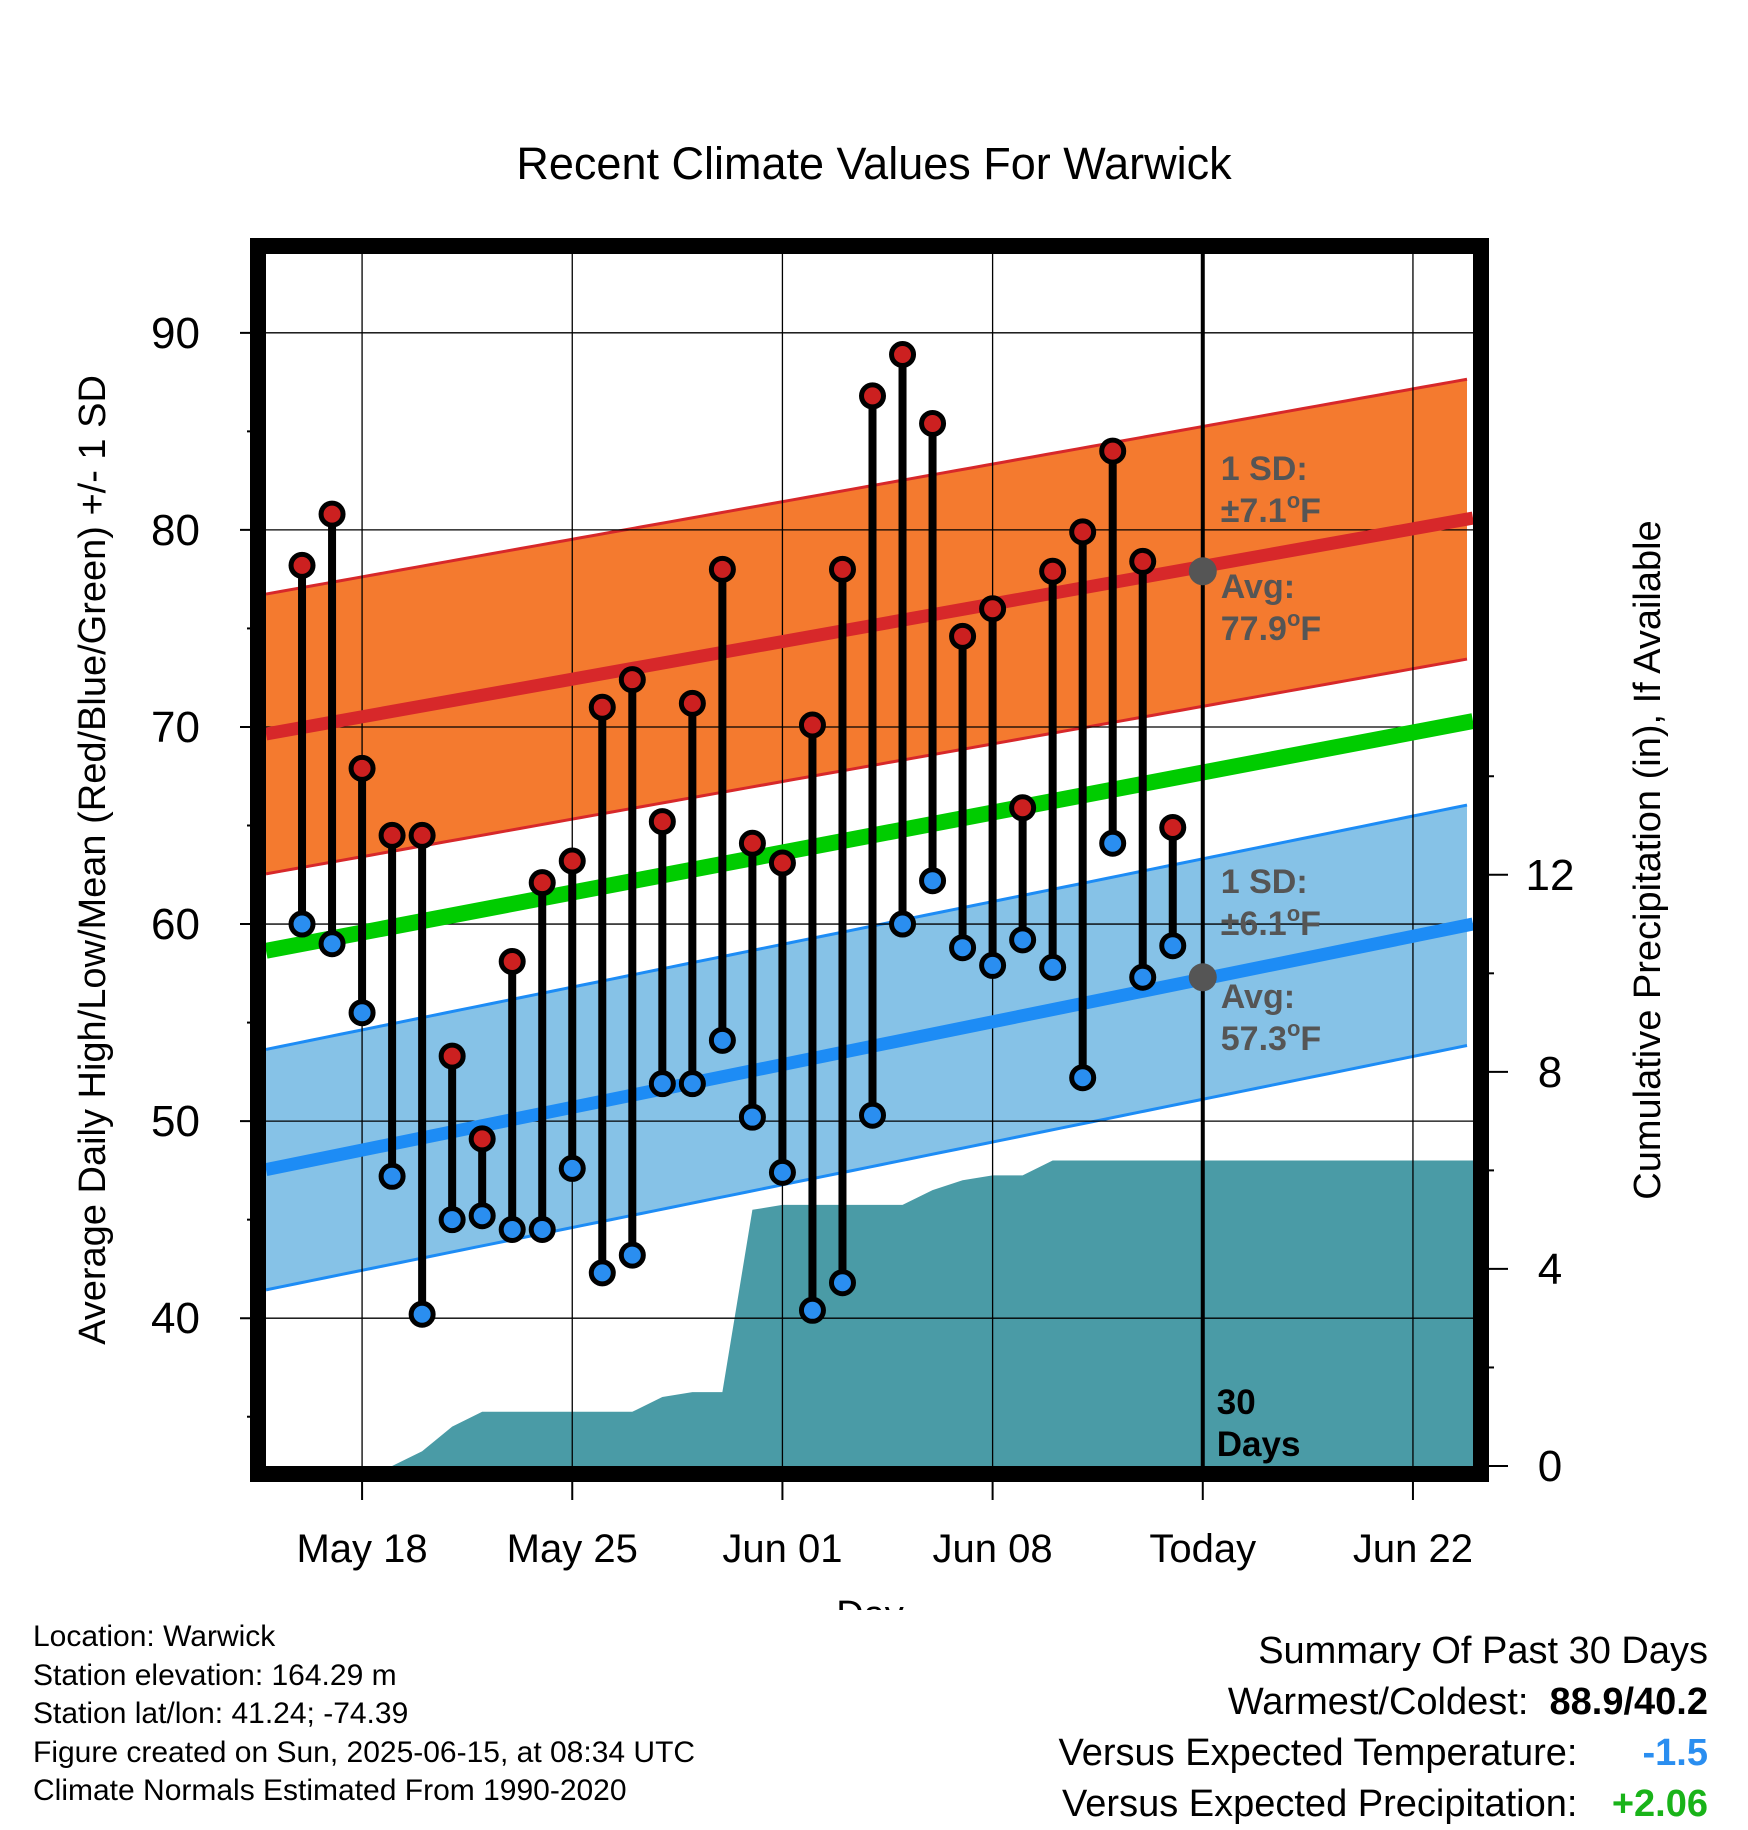 This screenshot has width=1748, height=1830. What do you see at coordinates (1550, 1466) in the screenshot?
I see `y2-tick-label: 0` at bounding box center [1550, 1466].